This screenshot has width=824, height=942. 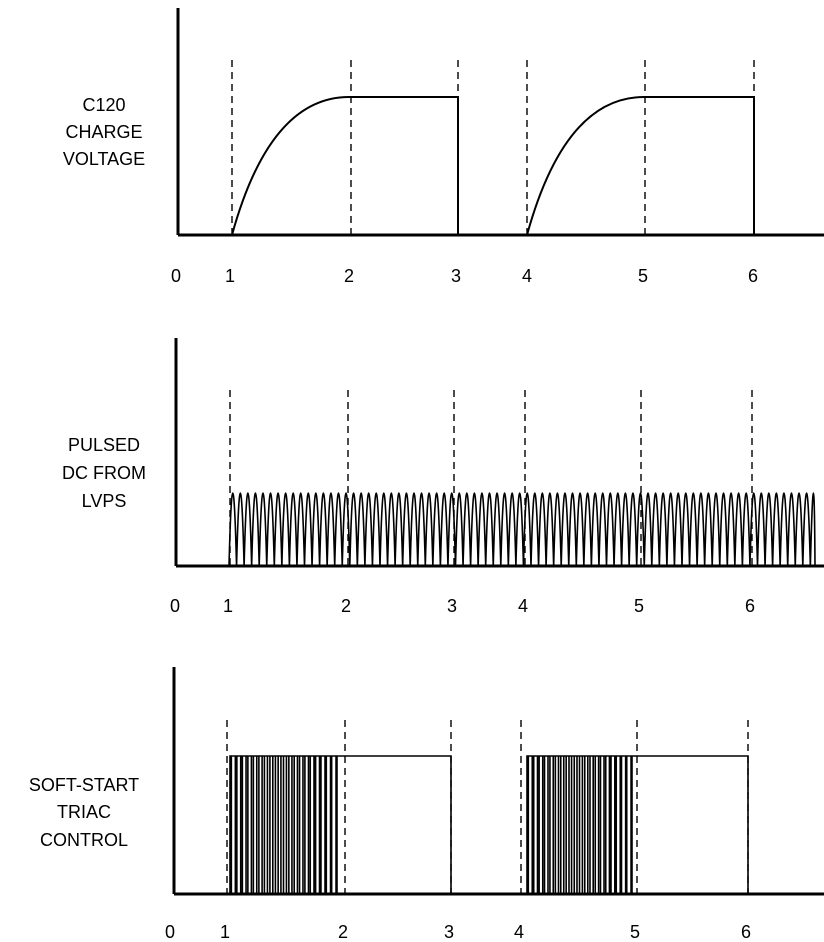 I want to click on panel-pulsed-tick-0: 0, so click(x=175, y=606).